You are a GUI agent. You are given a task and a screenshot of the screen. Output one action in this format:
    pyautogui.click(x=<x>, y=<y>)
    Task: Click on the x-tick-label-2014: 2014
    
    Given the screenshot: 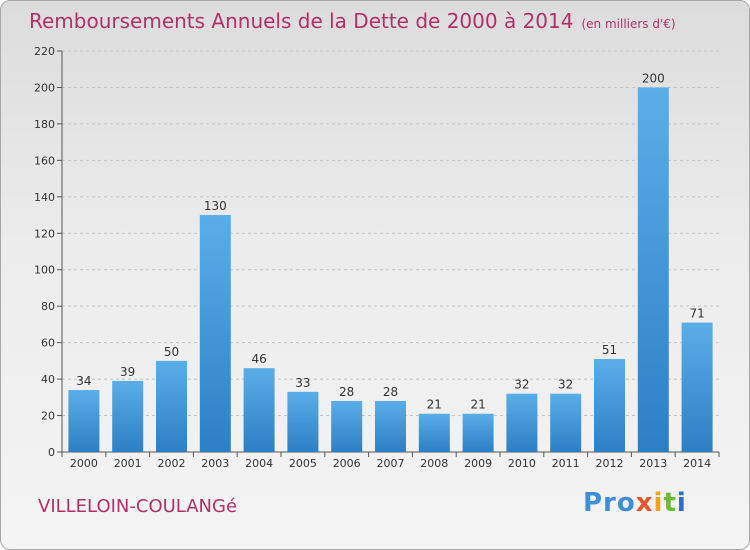 What is the action you would take?
    pyautogui.click(x=697, y=463)
    